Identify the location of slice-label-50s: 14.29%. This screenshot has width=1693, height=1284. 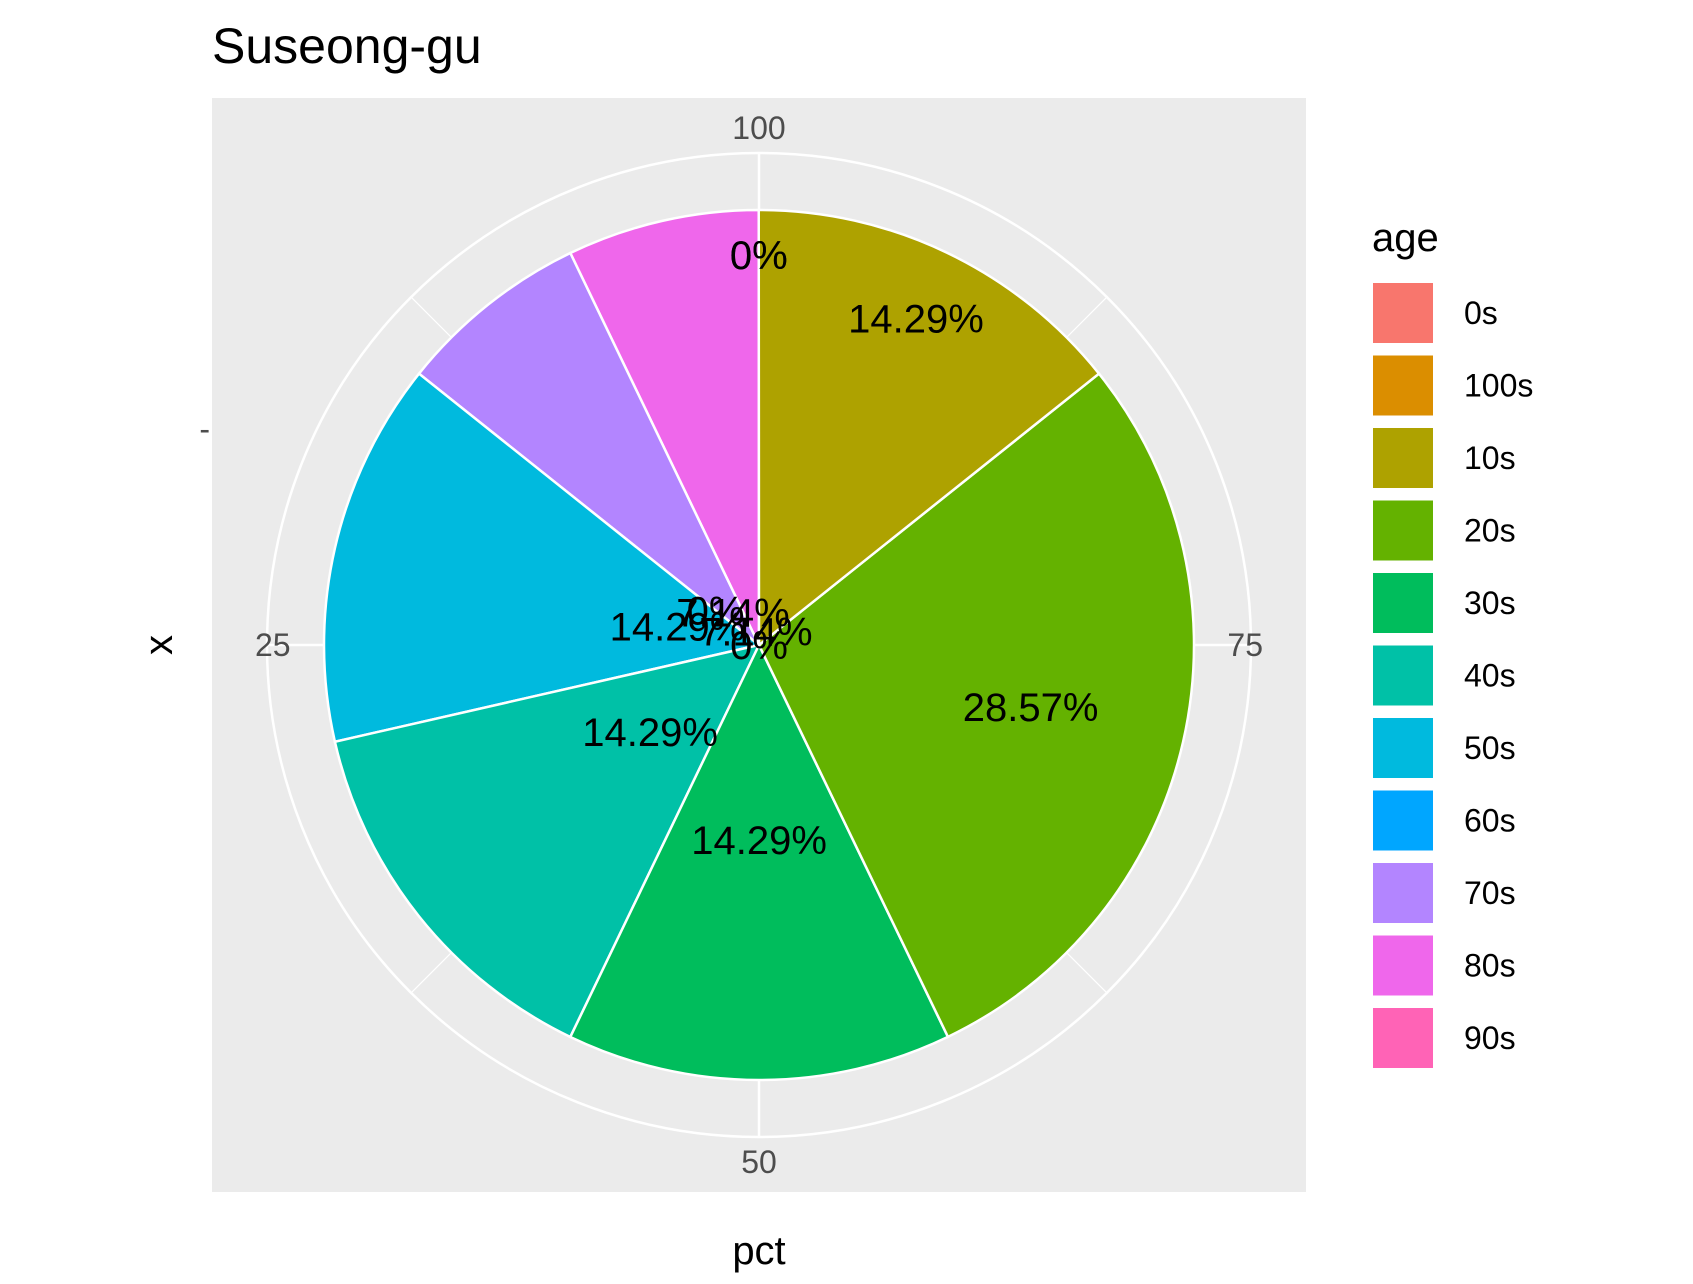
(678, 627).